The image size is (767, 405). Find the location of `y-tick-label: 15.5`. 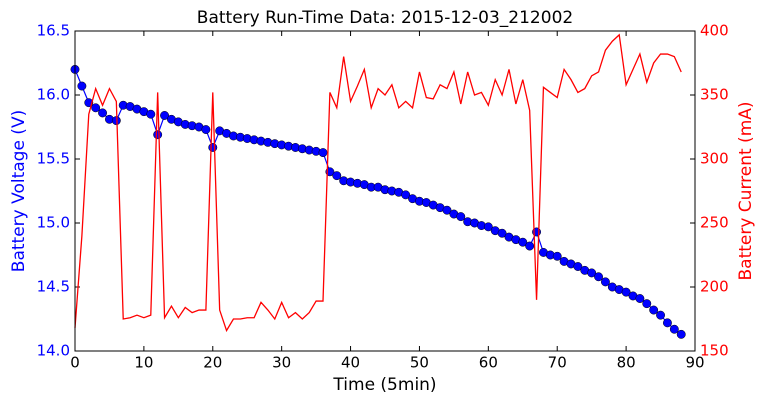

y-tick-label: 15.5 is located at coordinates (53, 159).